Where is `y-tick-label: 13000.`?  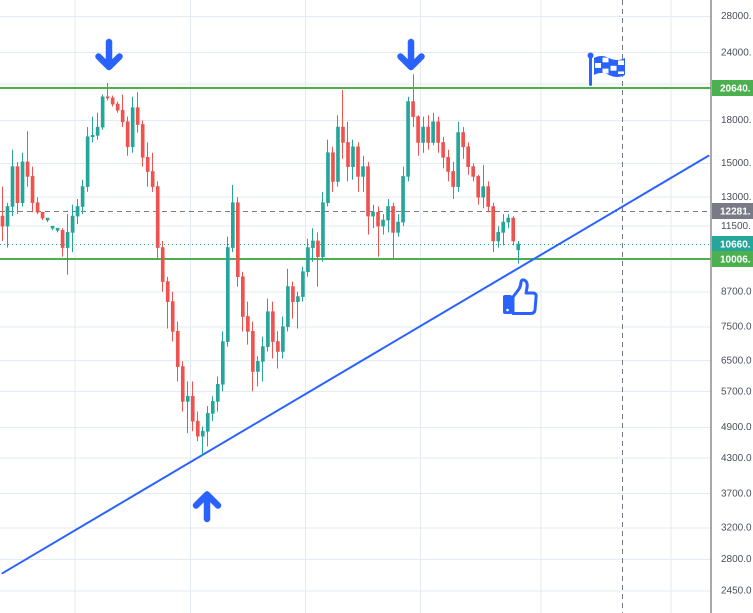 y-tick-label: 13000. is located at coordinates (736, 197).